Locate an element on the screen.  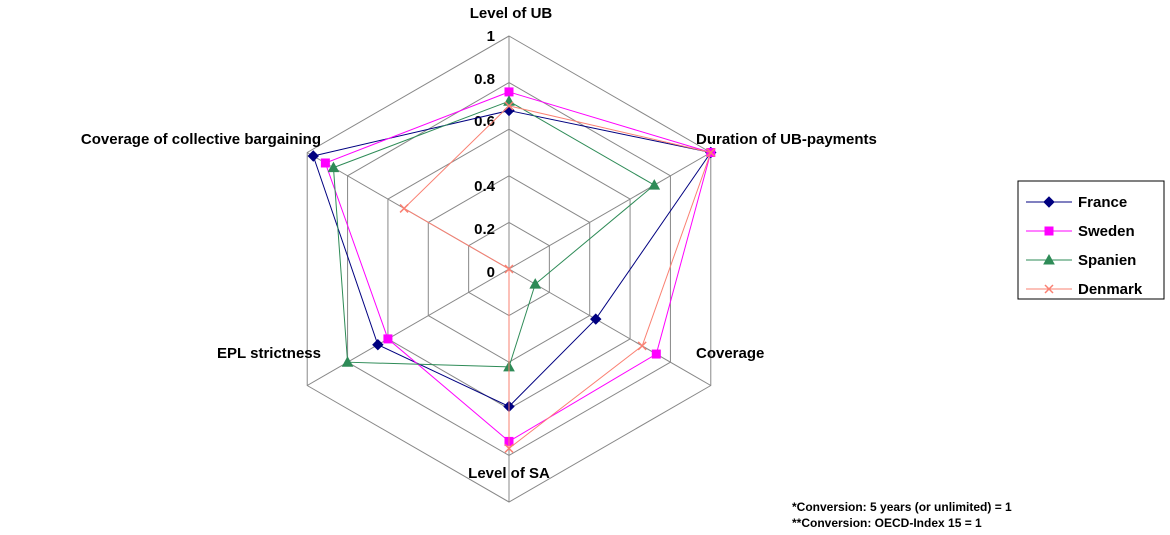
legend: France Sweden Spanien Denmark is located at coordinates (1091, 240).